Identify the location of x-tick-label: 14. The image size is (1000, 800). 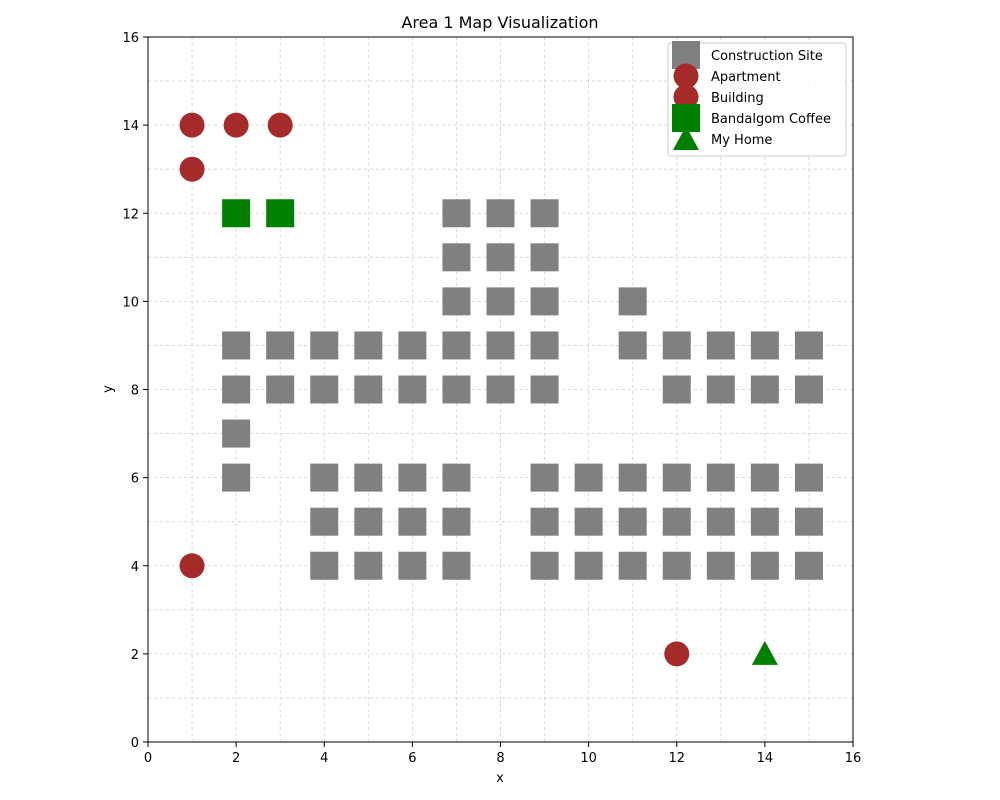
(765, 758).